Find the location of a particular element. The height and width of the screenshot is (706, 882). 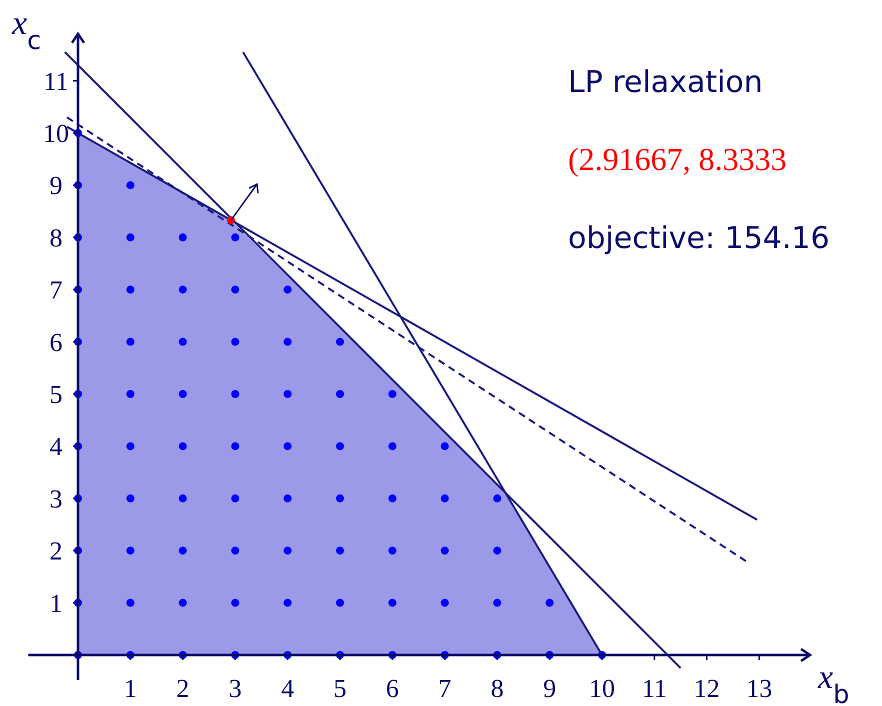

x-tick-label: 4 is located at coordinates (287, 688).